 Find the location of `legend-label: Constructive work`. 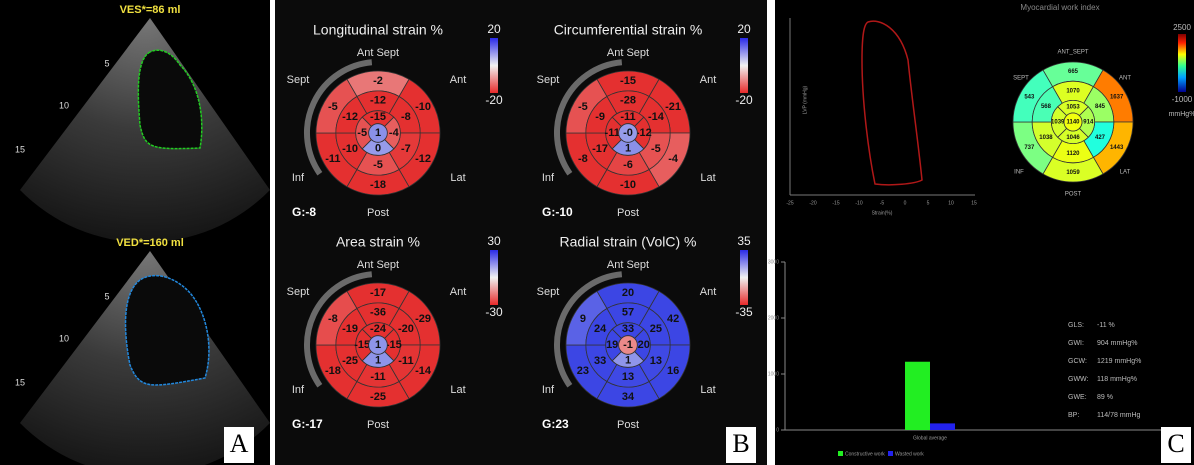

legend-label: Constructive work is located at coordinates (865, 454).